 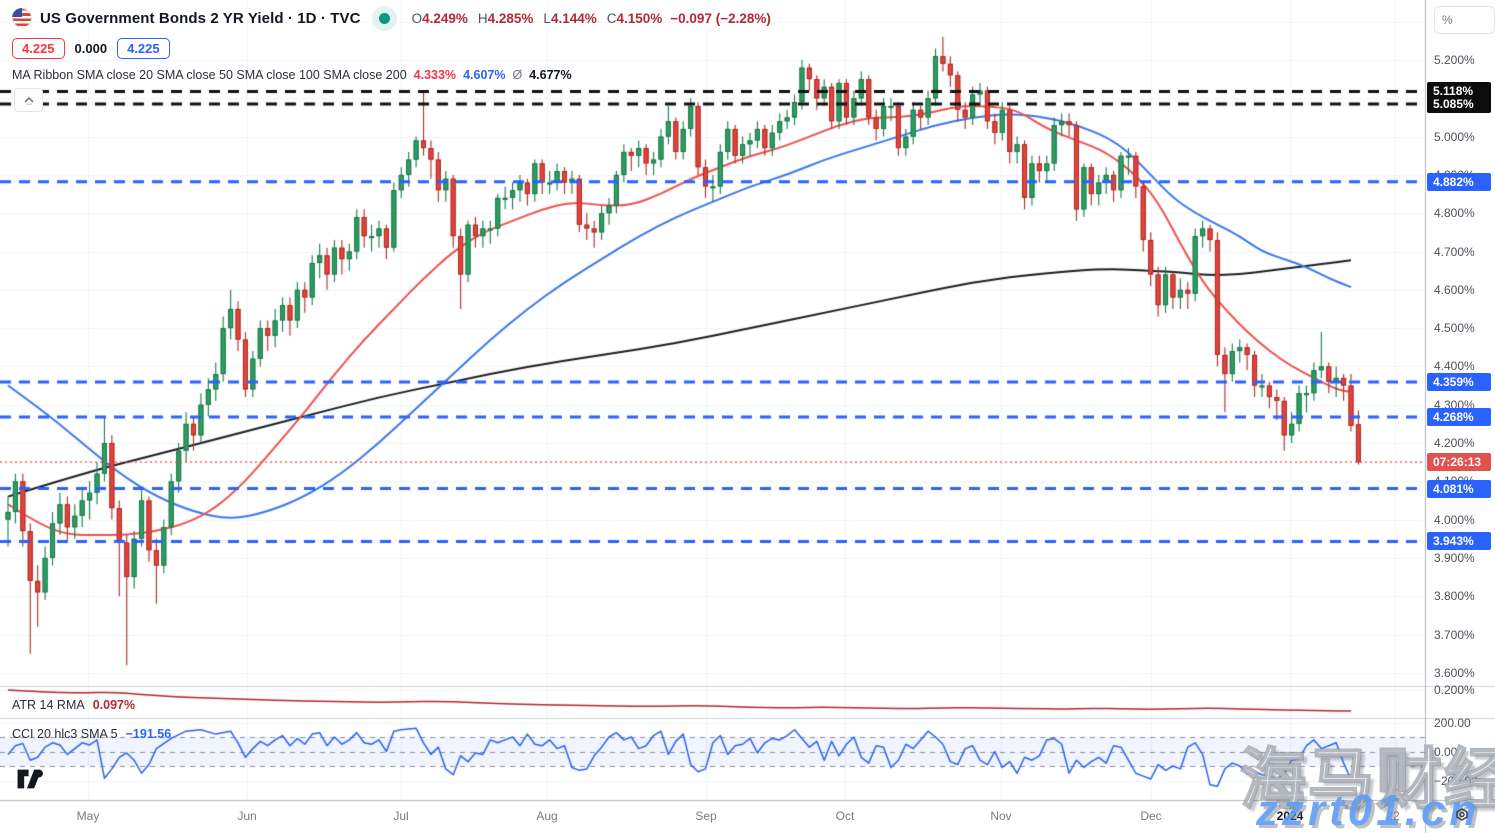 What do you see at coordinates (1454, 289) in the screenshot?
I see `price-axis-label: 4.600%` at bounding box center [1454, 289].